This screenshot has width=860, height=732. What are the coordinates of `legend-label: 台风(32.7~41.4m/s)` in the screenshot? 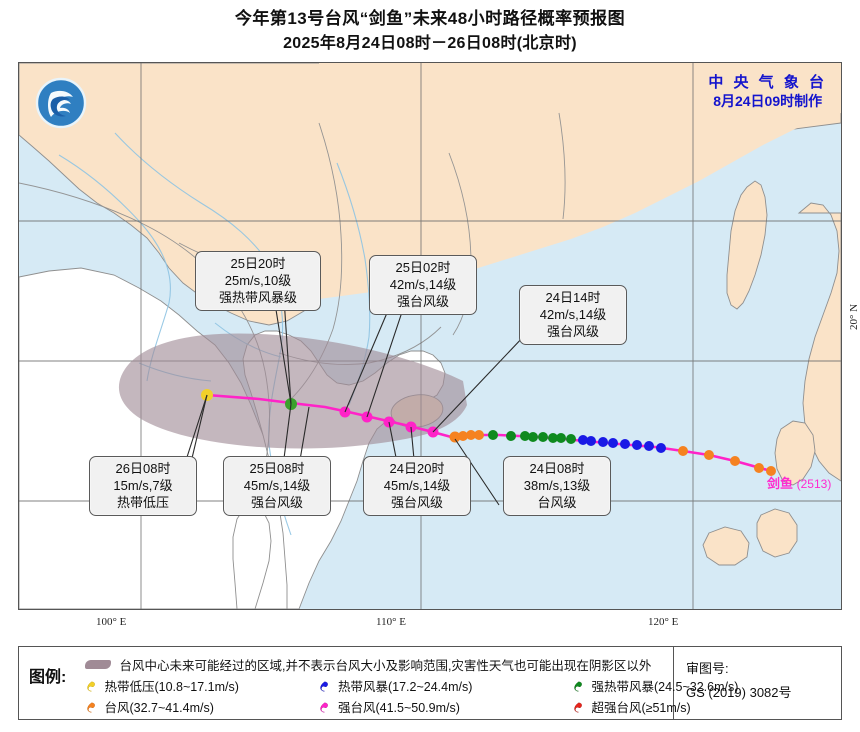 It's located at (159, 708).